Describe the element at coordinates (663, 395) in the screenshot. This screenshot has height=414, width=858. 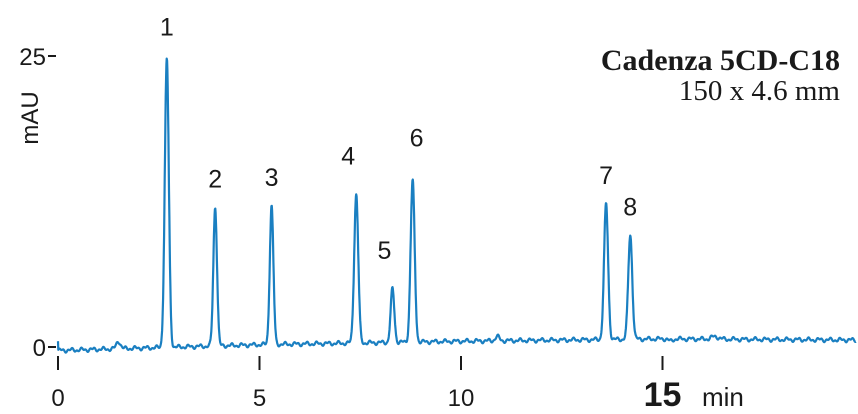
I see `x-tick-label: 15` at that location.